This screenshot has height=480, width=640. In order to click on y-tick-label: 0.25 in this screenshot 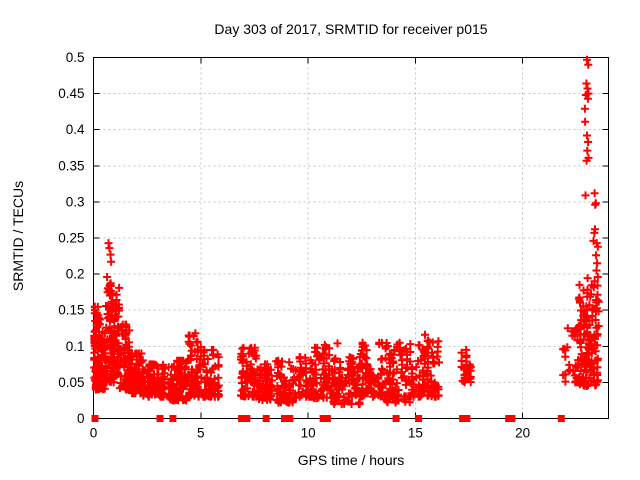, I will do `click(71, 238)`.